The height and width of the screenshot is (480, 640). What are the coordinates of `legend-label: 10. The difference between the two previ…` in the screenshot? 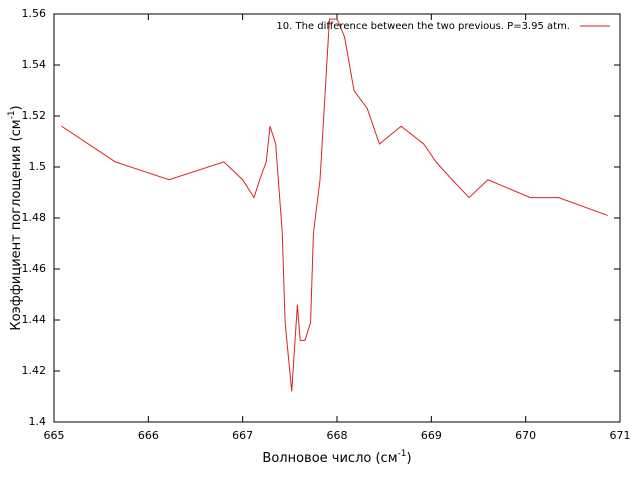 It's located at (423, 26).